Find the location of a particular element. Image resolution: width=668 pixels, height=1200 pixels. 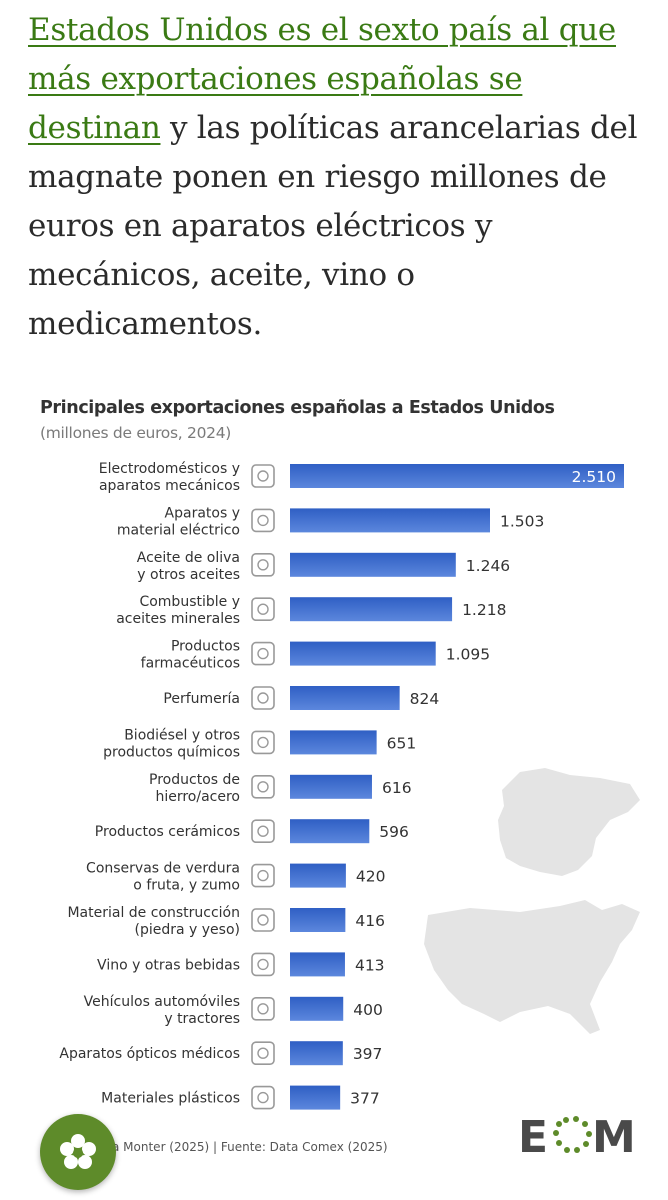

value-label: 1.246 is located at coordinates (488, 566).